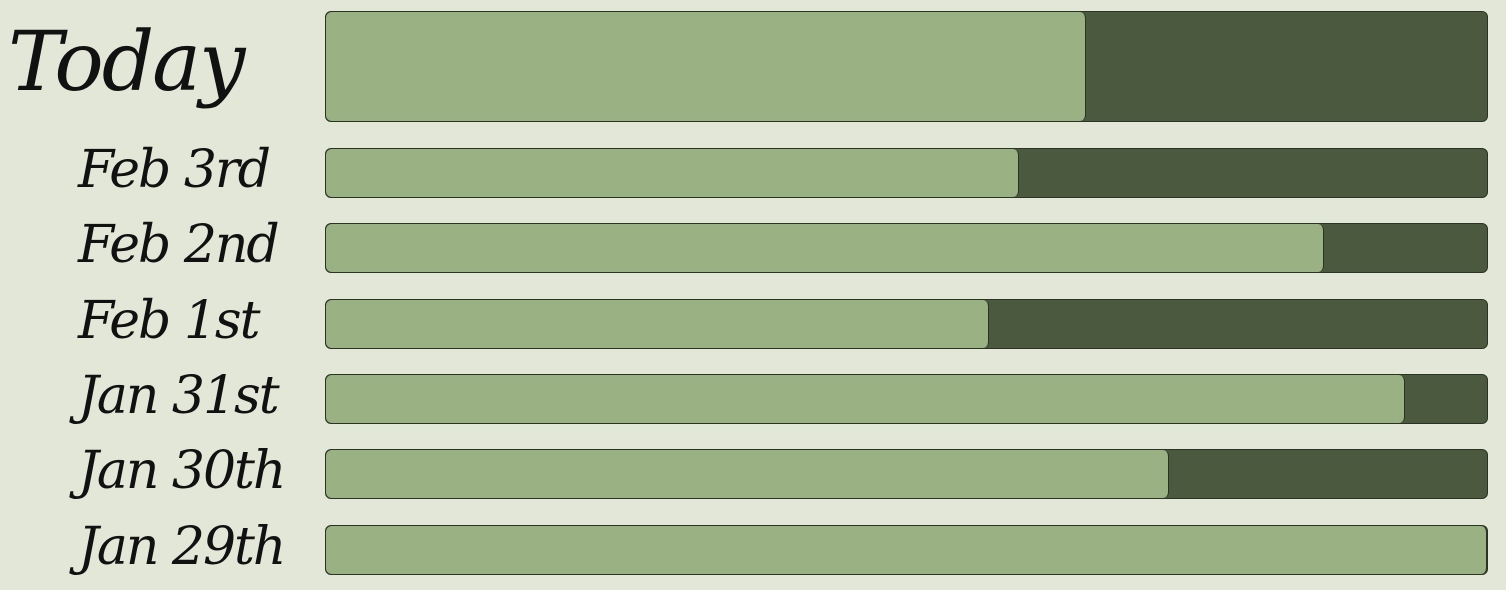 The height and width of the screenshot is (590, 1506). Describe the element at coordinates (126, 62) in the screenshot. I see `today-label: Today` at that location.